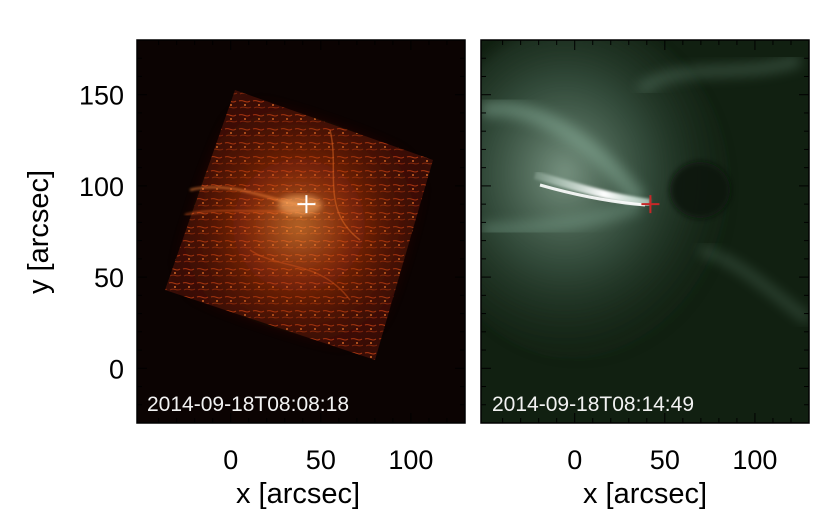 The height and width of the screenshot is (531, 825). Describe the element at coordinates (593, 404) in the screenshot. I see `right-timestamp: 2014-09-18T08:14:49` at that location.